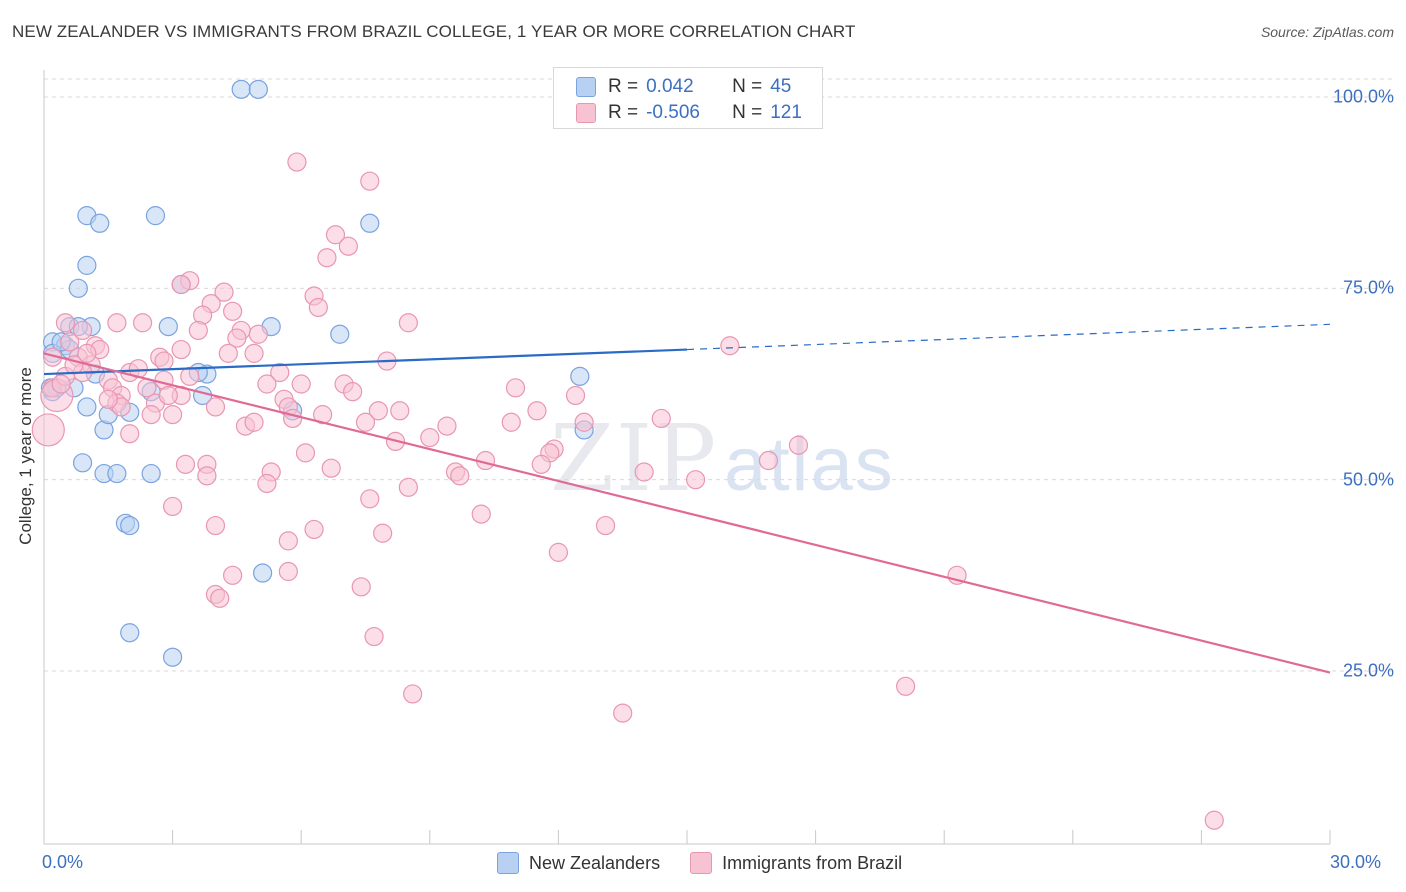  What do you see at coordinates (1327, 32) in the screenshot?
I see `source-label: Source: ZipAtlas.com` at bounding box center [1327, 32].